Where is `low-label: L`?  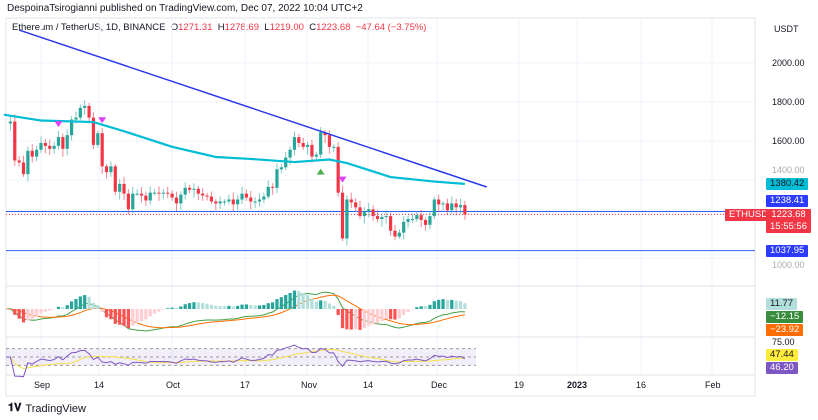
low-label: L is located at coordinates (267, 27).